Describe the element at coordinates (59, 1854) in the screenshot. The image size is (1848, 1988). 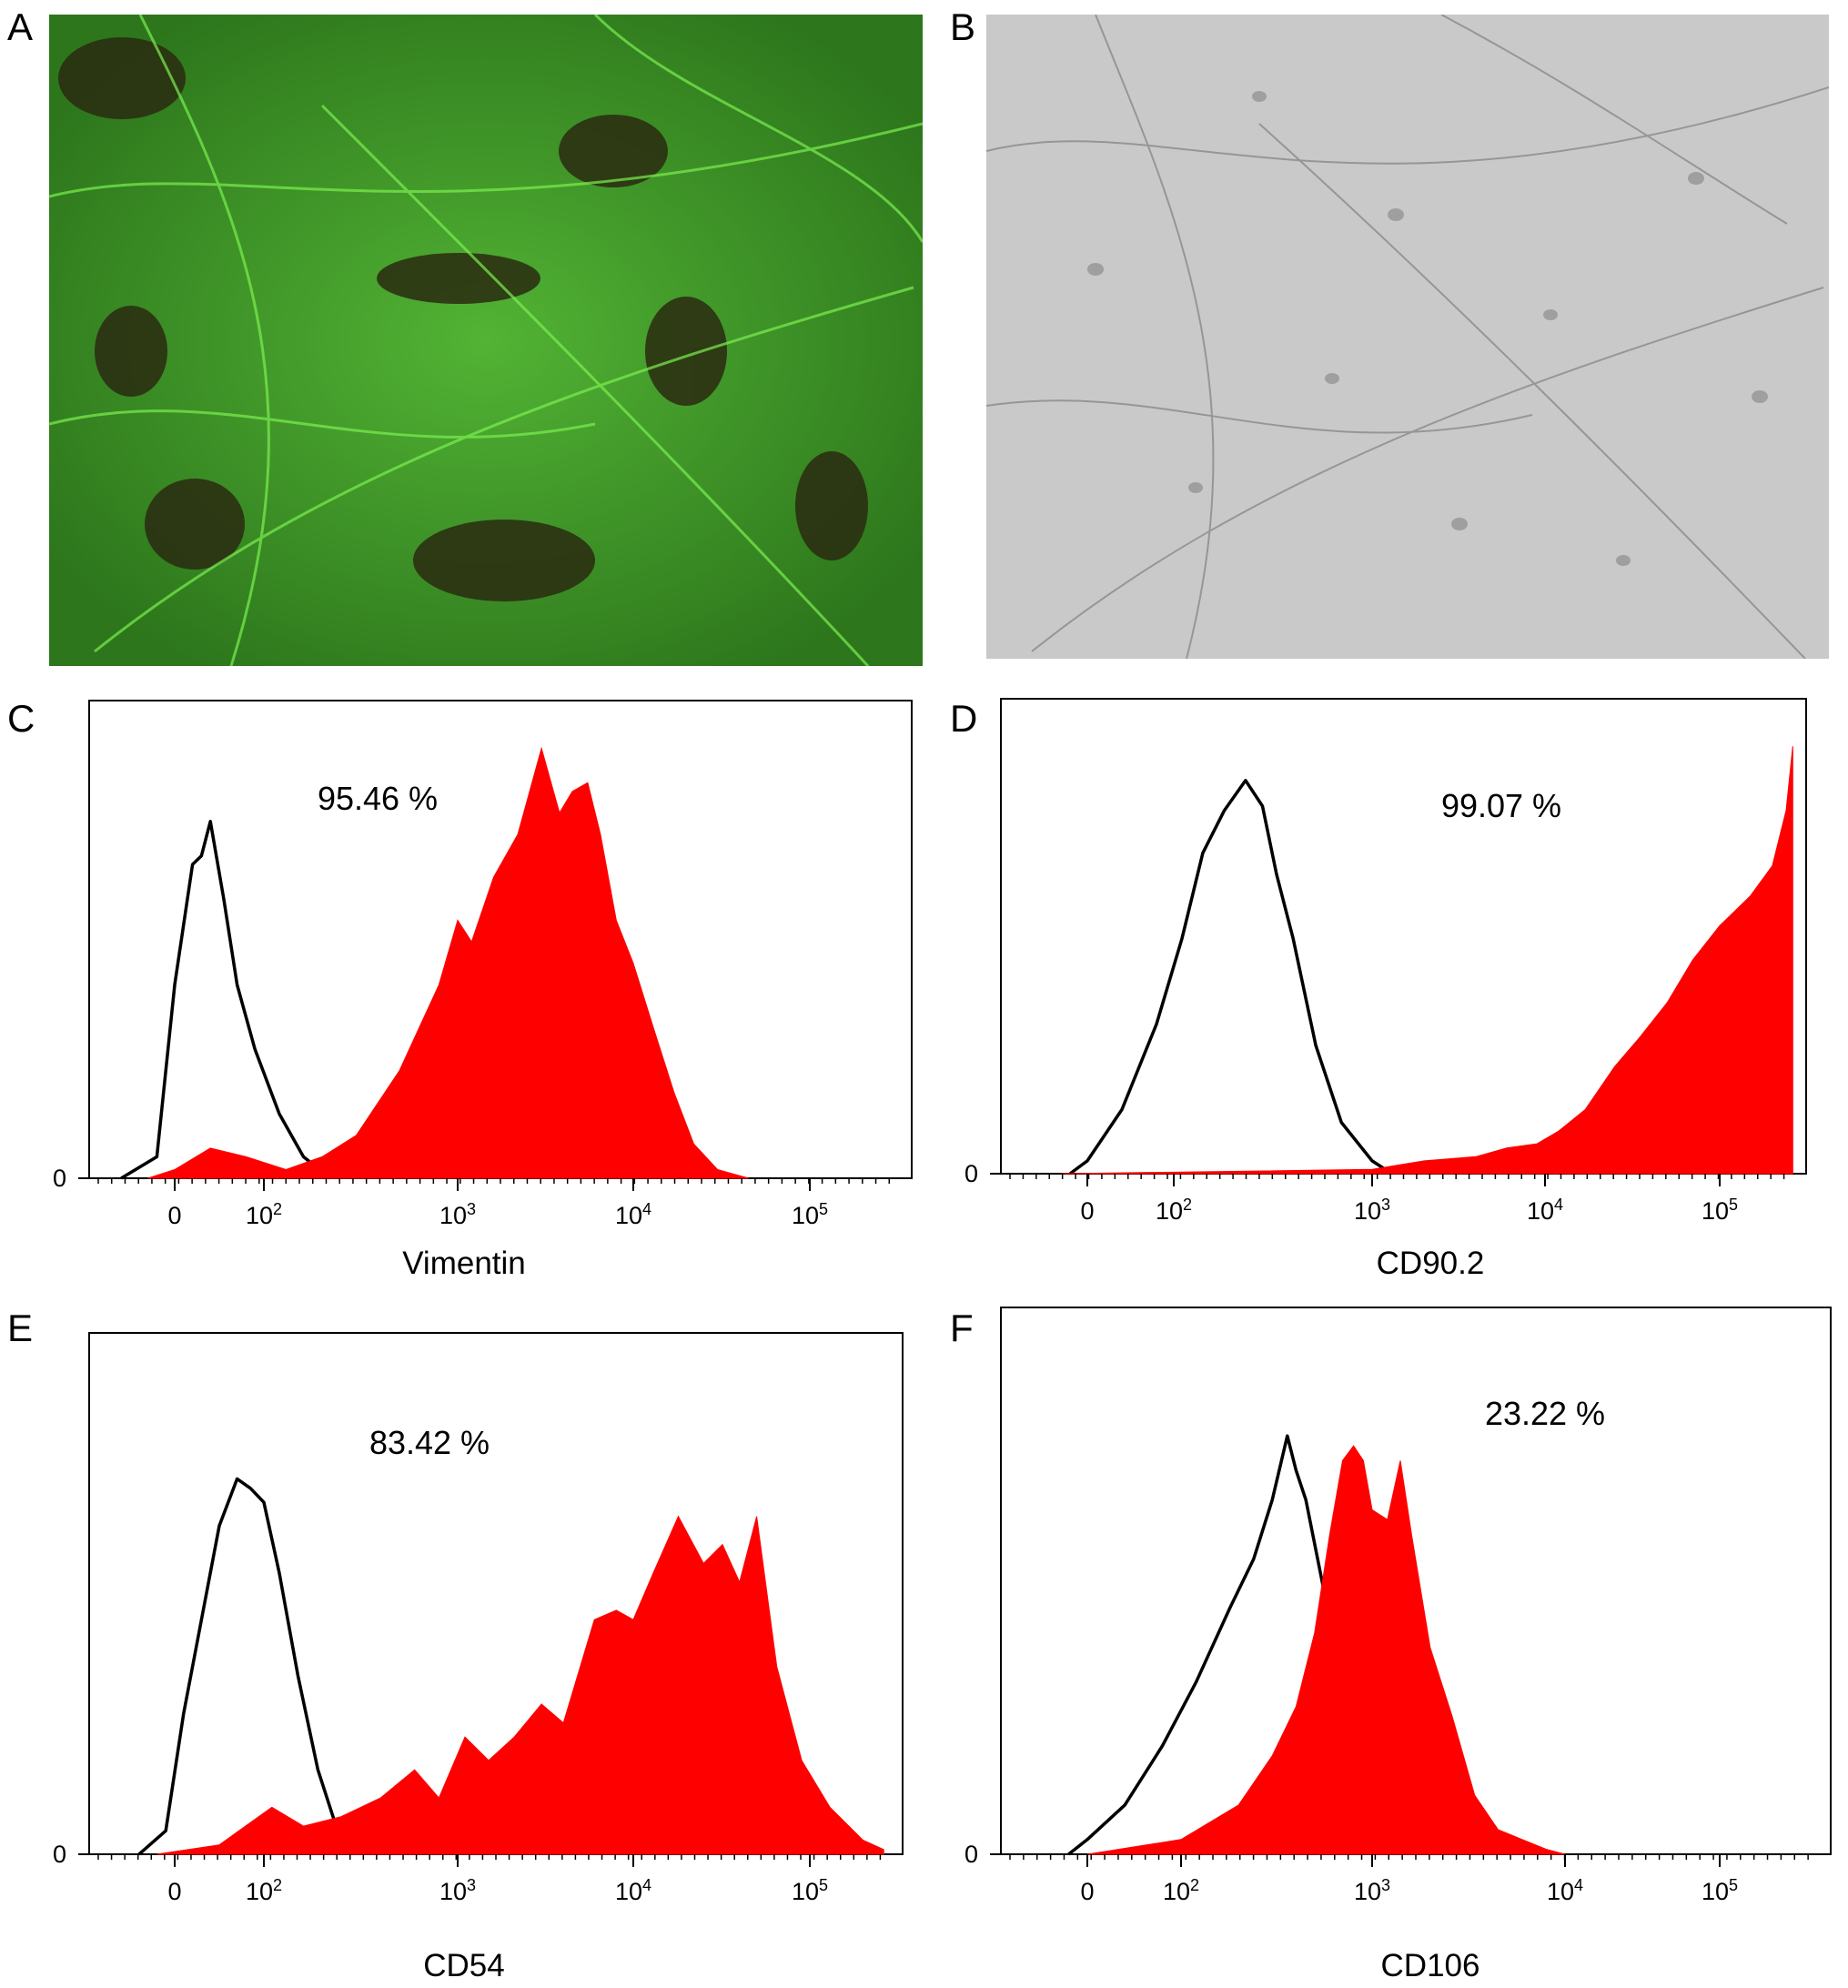
I see `y-tick-label-e: 0` at that location.